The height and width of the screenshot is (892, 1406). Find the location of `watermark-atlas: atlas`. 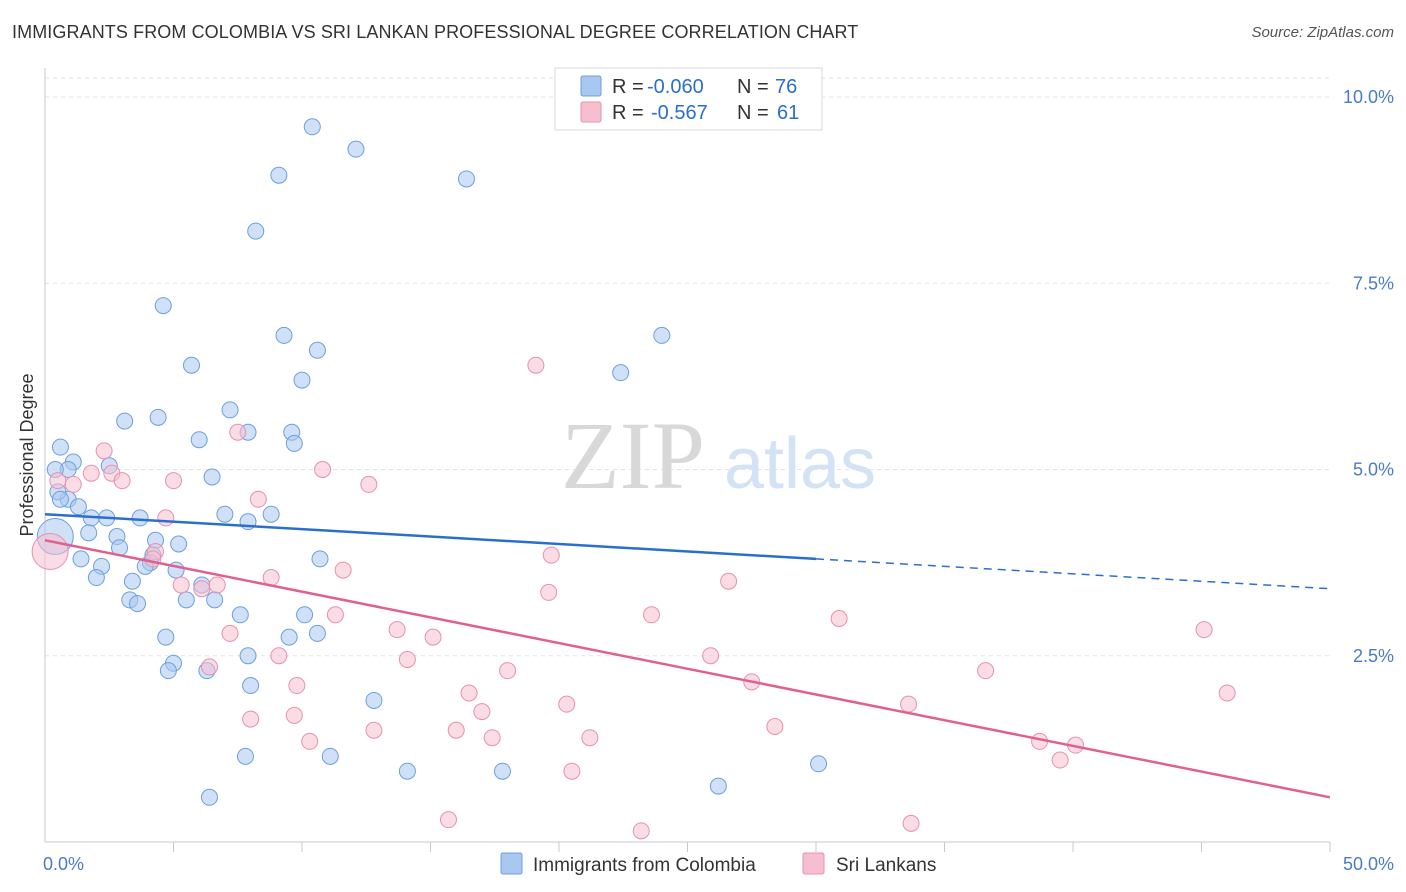

watermark-atlas: atlas is located at coordinates (800, 464).